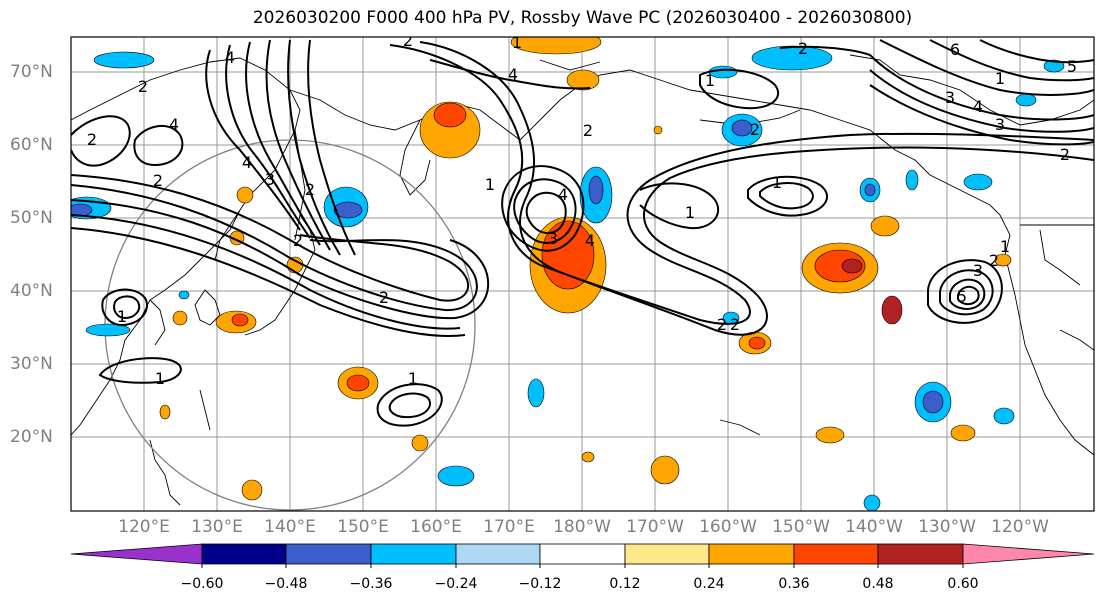 The image size is (1105, 604). Describe the element at coordinates (1020, 527) in the screenshot. I see `lon-label-120w: 120°W` at that location.